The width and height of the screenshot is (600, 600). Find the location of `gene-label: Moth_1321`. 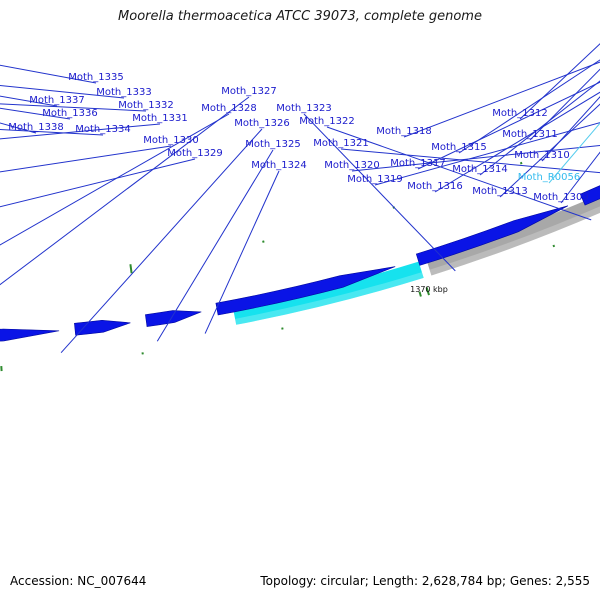

gene-label: Moth_1321 is located at coordinates (340, 143).